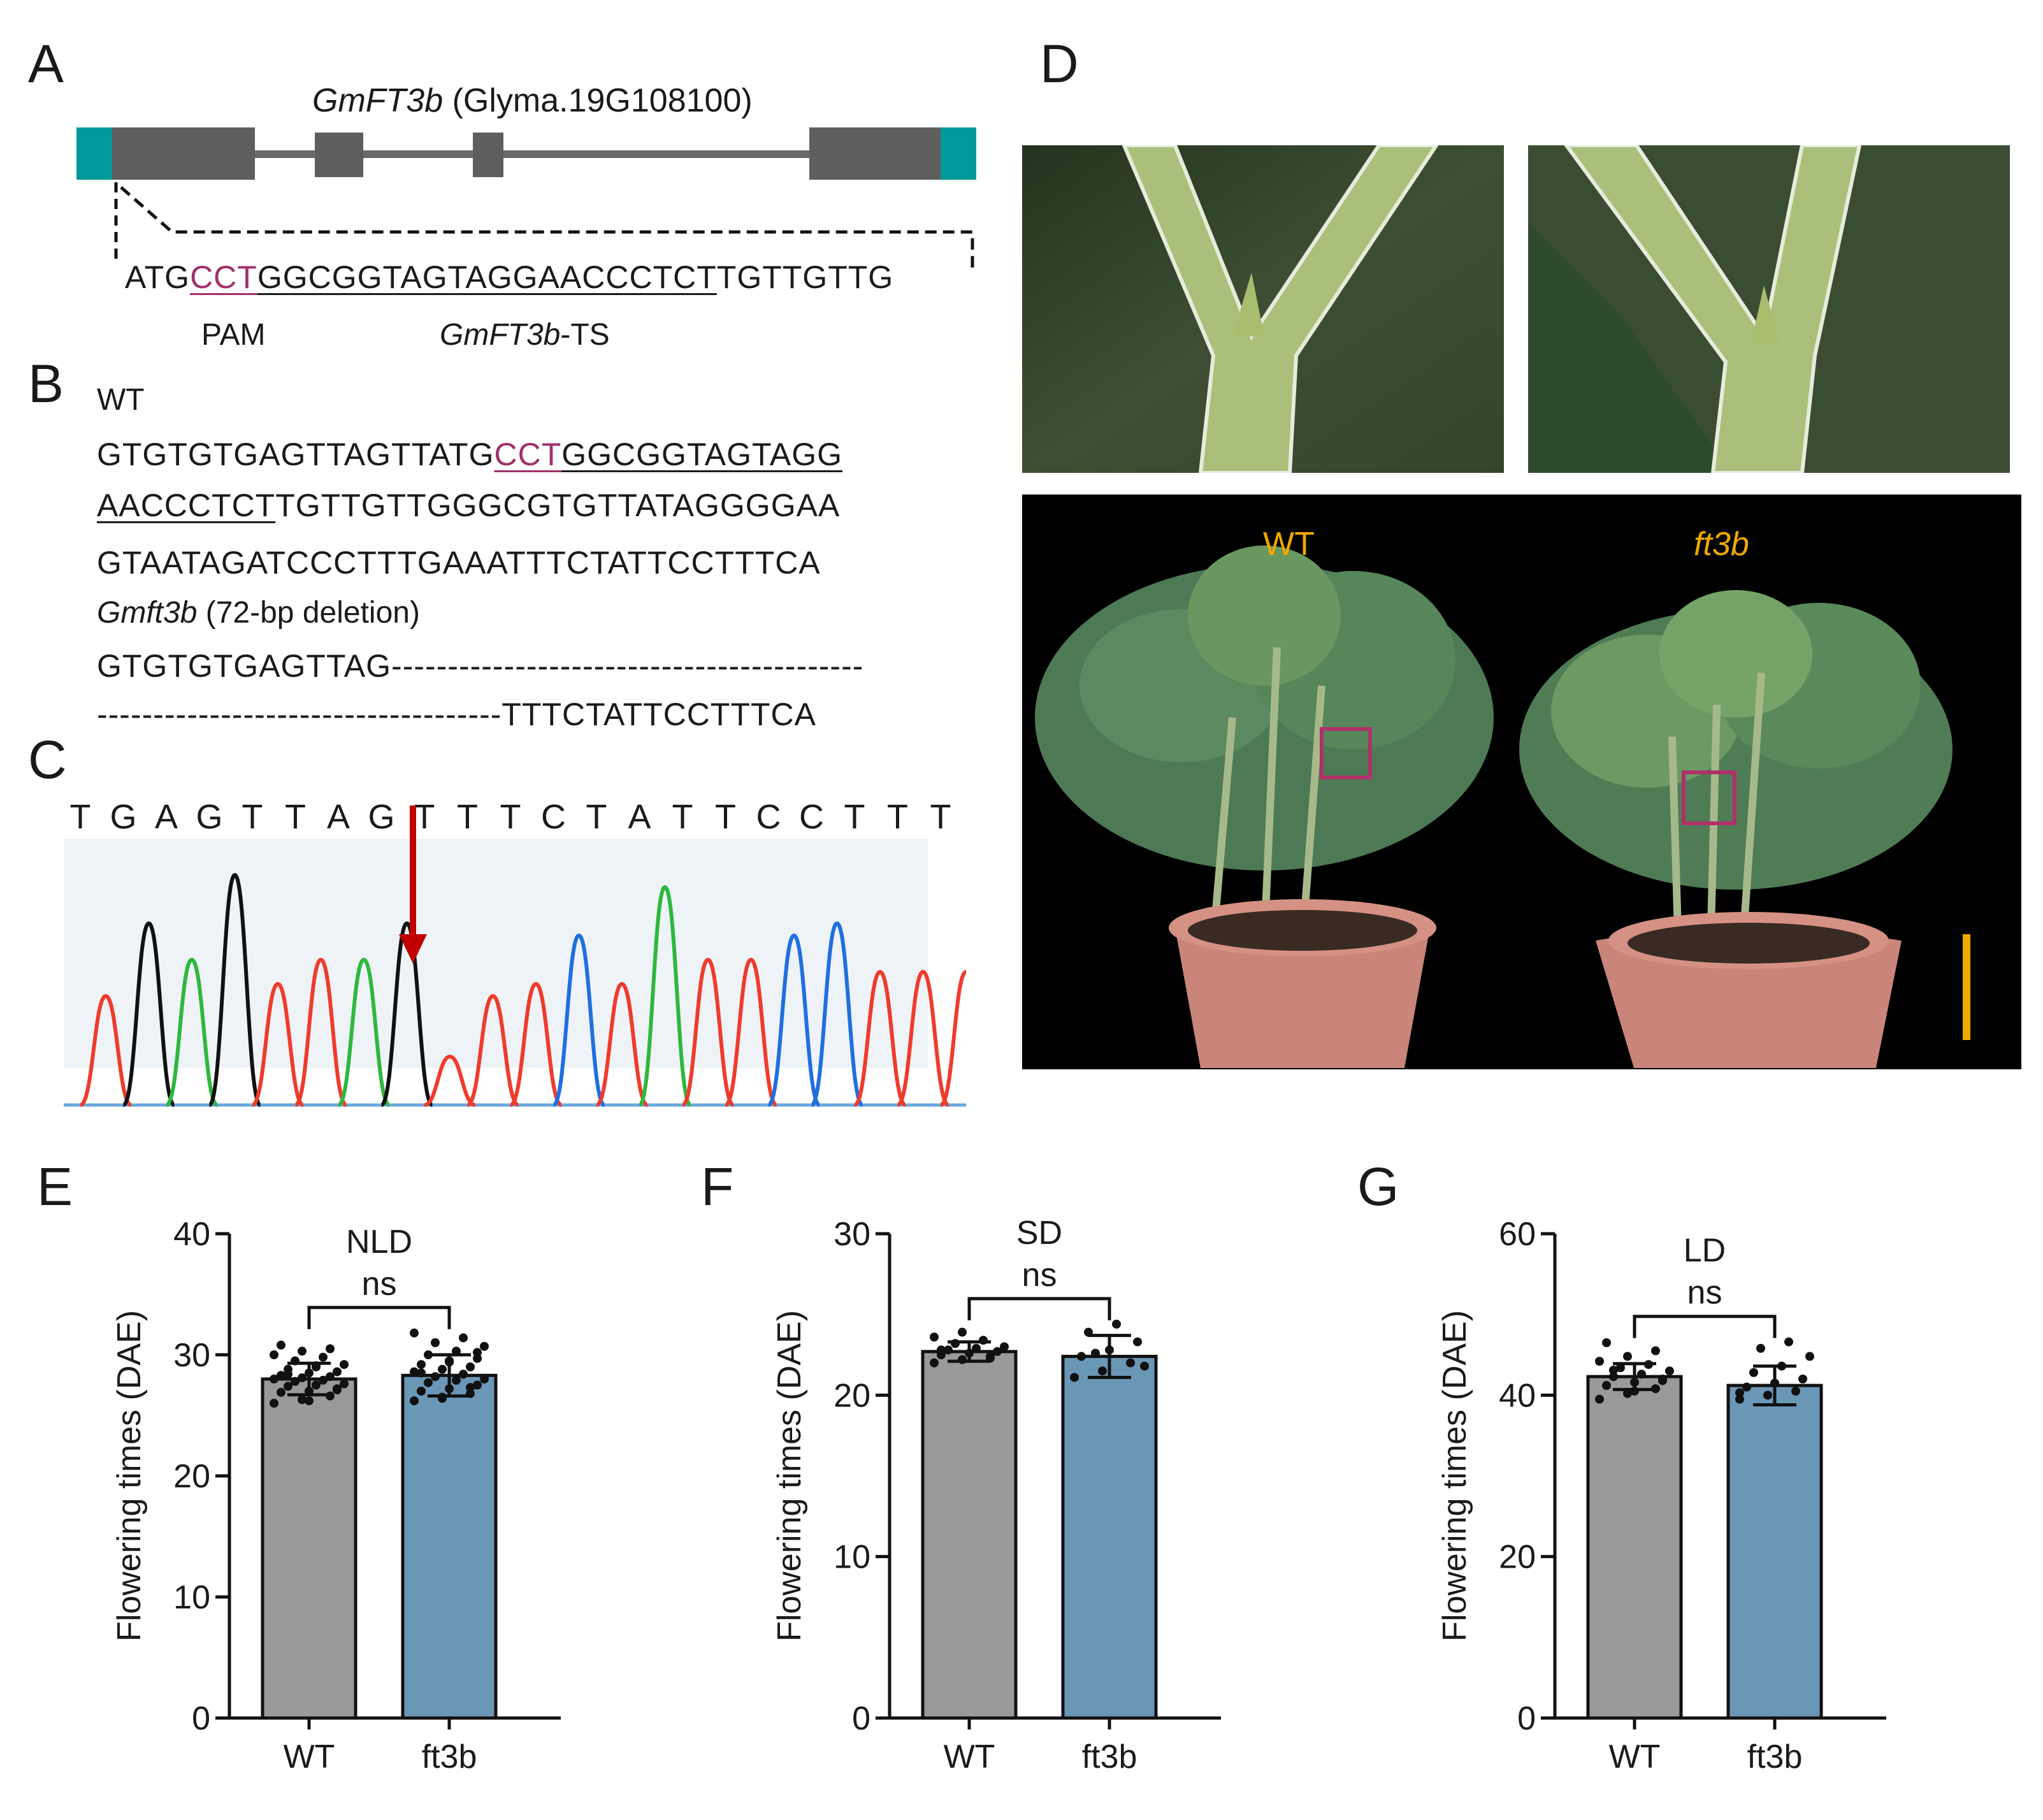 This screenshot has height=1820, width=2043. What do you see at coordinates (191, 1355) in the screenshot?
I see `y-tick-label-3: 30` at bounding box center [191, 1355].